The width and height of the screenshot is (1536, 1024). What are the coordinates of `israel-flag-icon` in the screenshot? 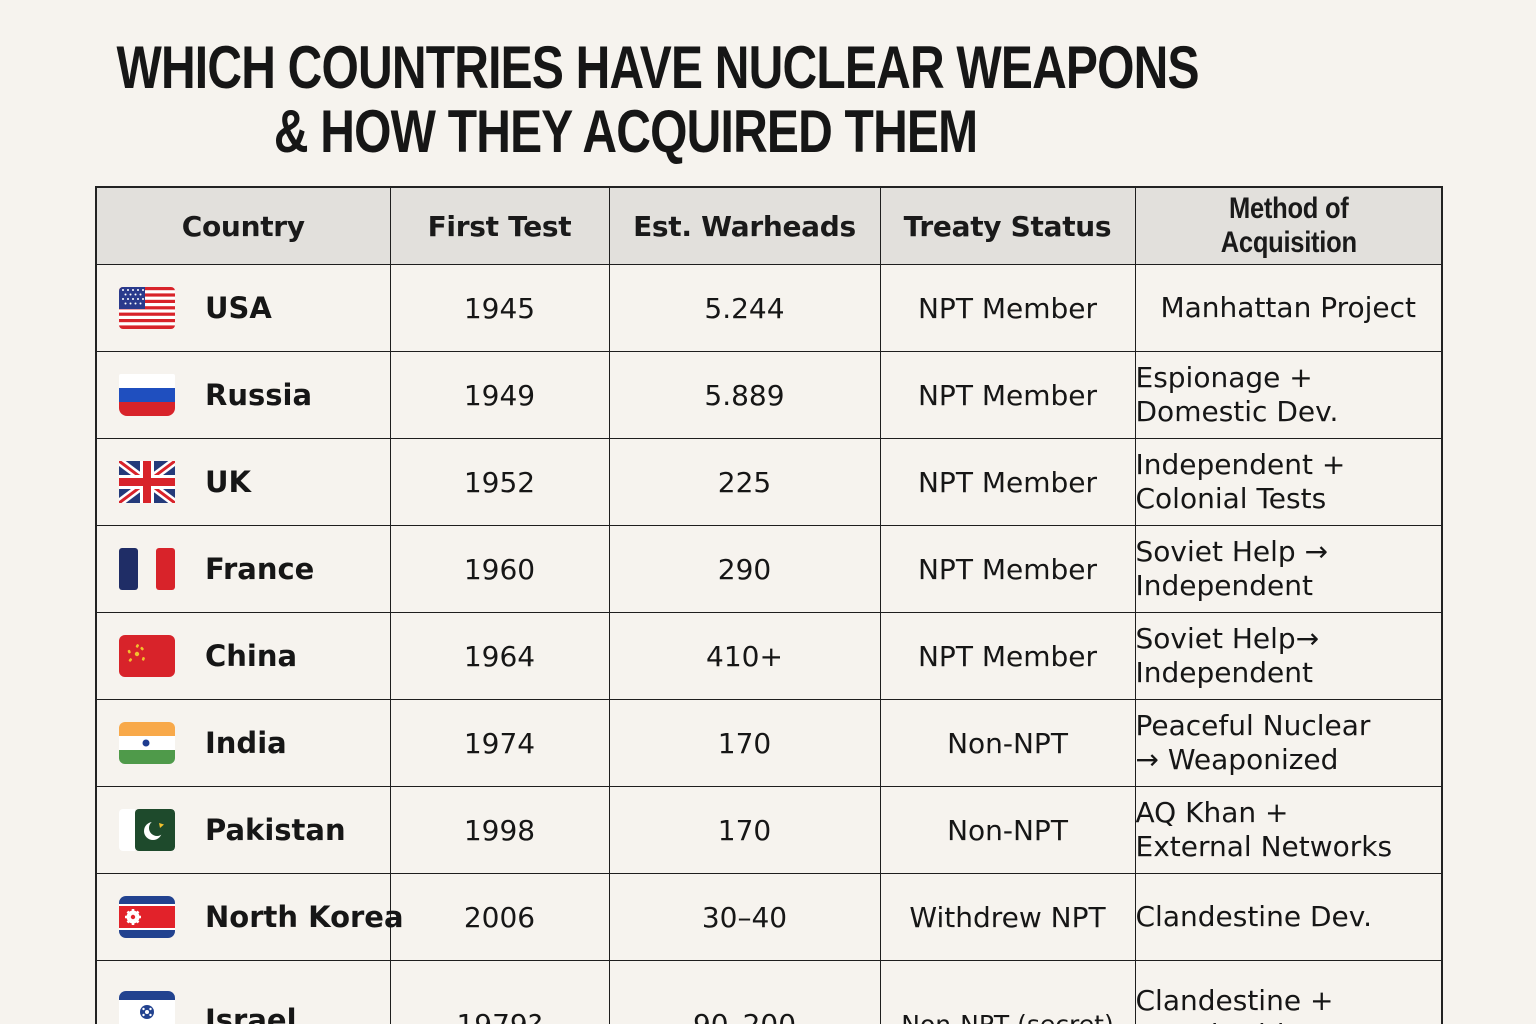 It's located at (147, 1007).